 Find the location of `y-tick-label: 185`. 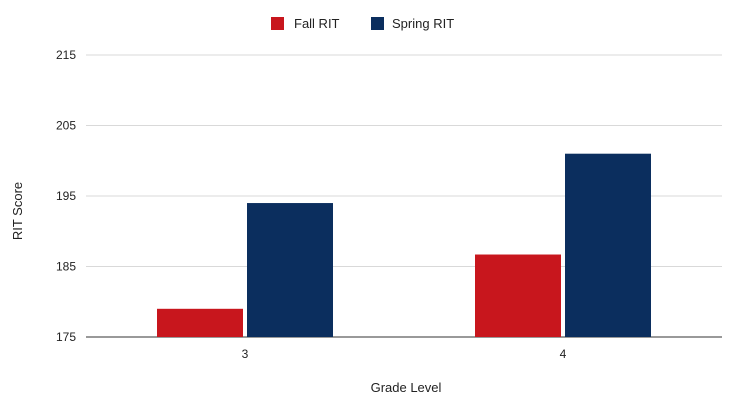

y-tick-label: 185 is located at coordinates (66, 267).